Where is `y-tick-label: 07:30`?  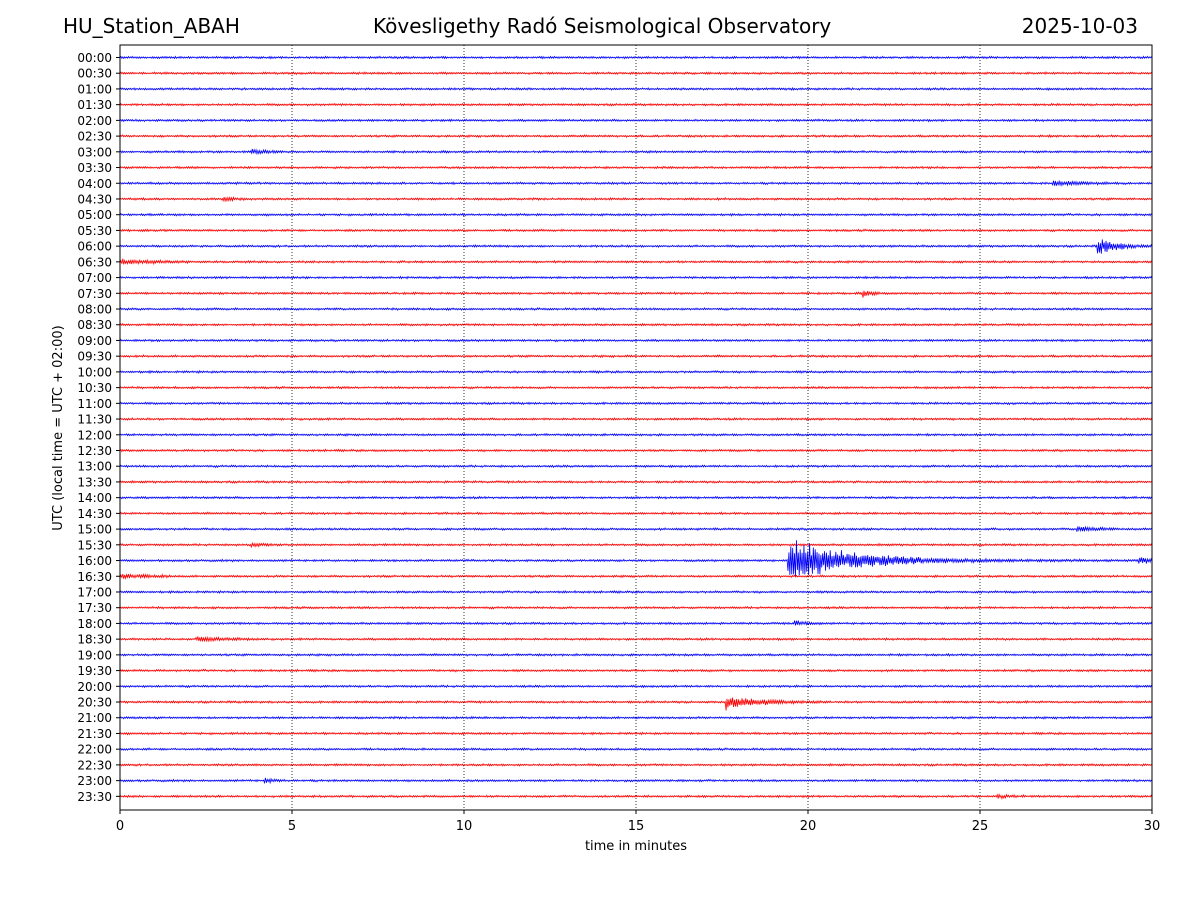 y-tick-label: 07:30 is located at coordinates (94, 294).